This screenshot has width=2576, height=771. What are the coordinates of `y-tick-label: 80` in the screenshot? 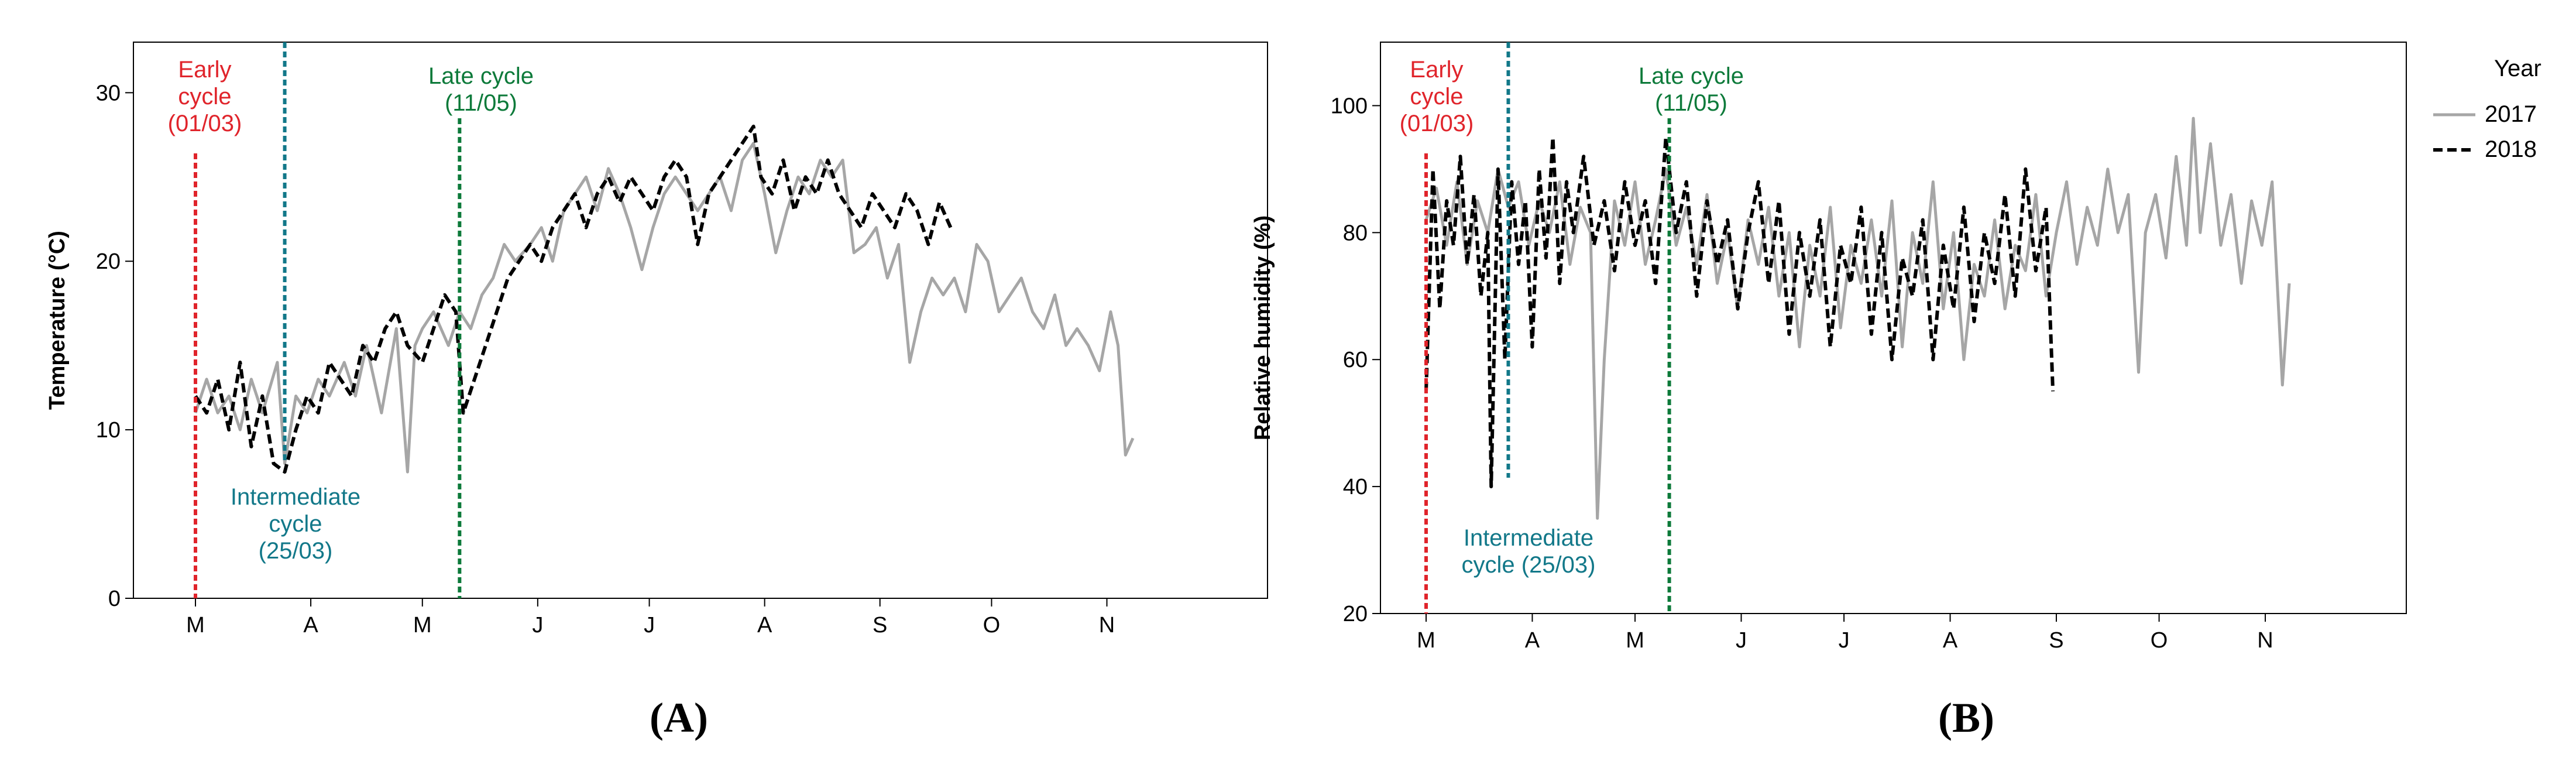 It's located at (1355, 233).